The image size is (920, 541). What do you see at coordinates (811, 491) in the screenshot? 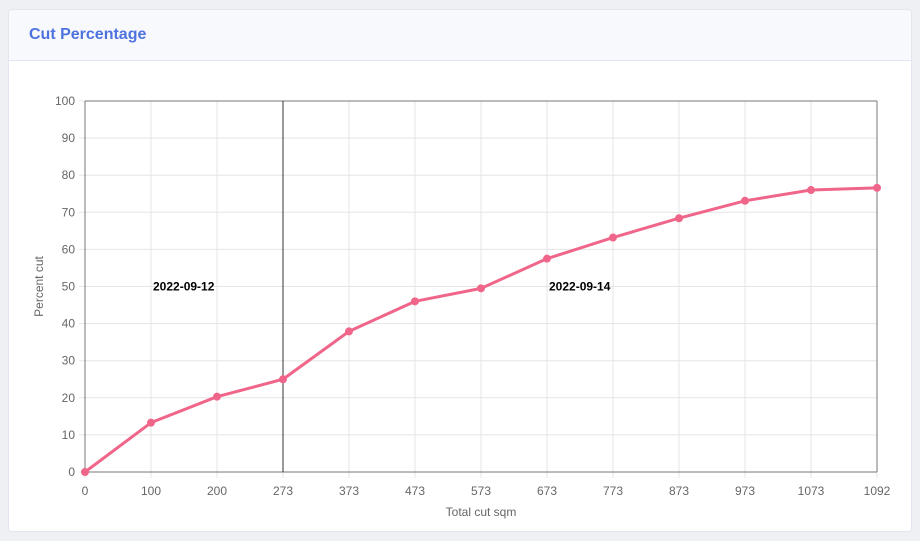
I see `x-tick-label: 1073` at bounding box center [811, 491].